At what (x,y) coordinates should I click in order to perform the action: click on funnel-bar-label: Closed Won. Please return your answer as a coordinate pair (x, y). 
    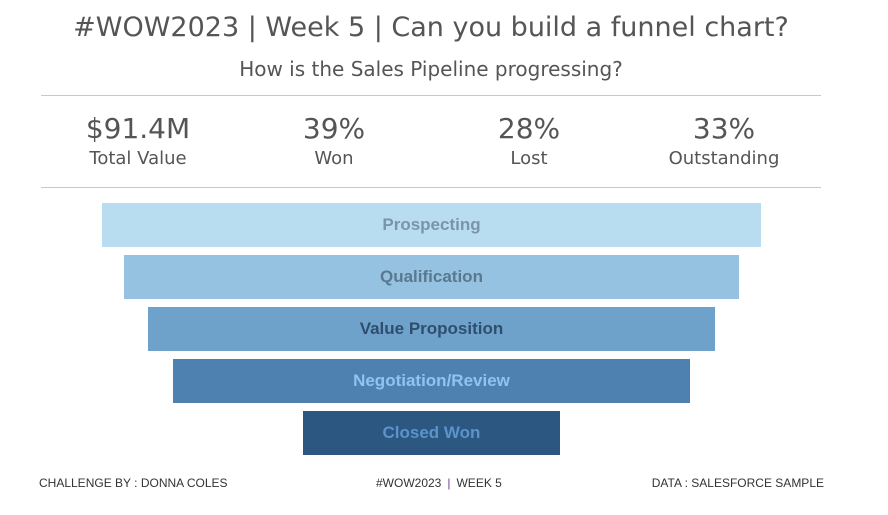
    Looking at the image, I should click on (431, 432).